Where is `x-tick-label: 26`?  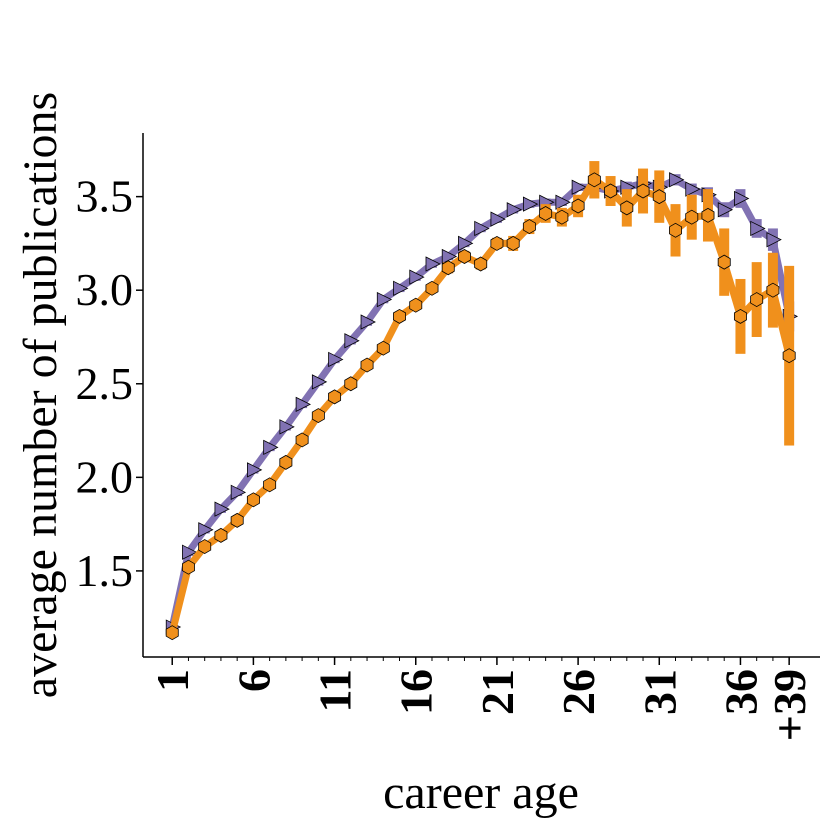 x-tick-label: 26 is located at coordinates (578, 692).